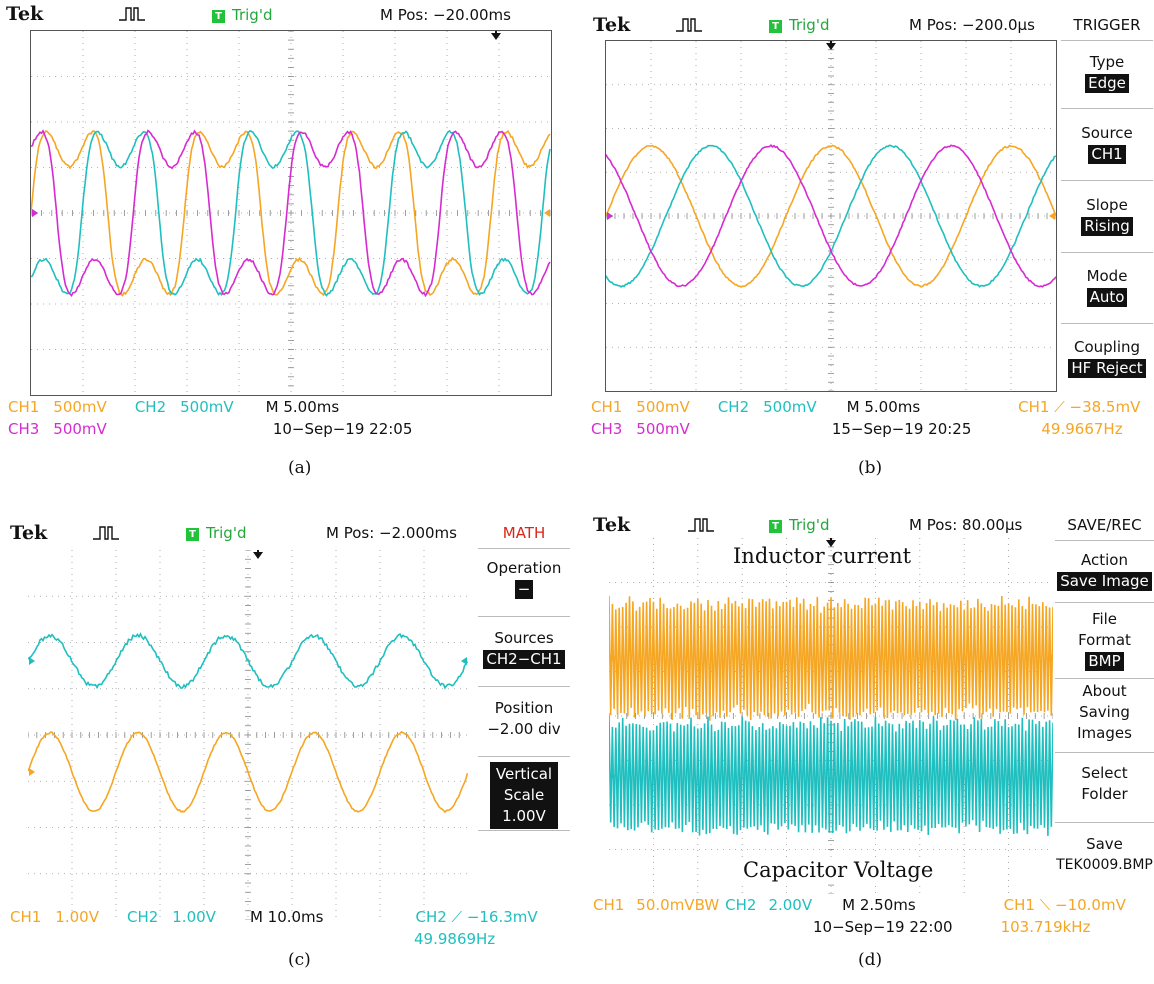 This screenshot has width=1154, height=984. I want to click on menu-about-3: Images, so click(1104, 733).